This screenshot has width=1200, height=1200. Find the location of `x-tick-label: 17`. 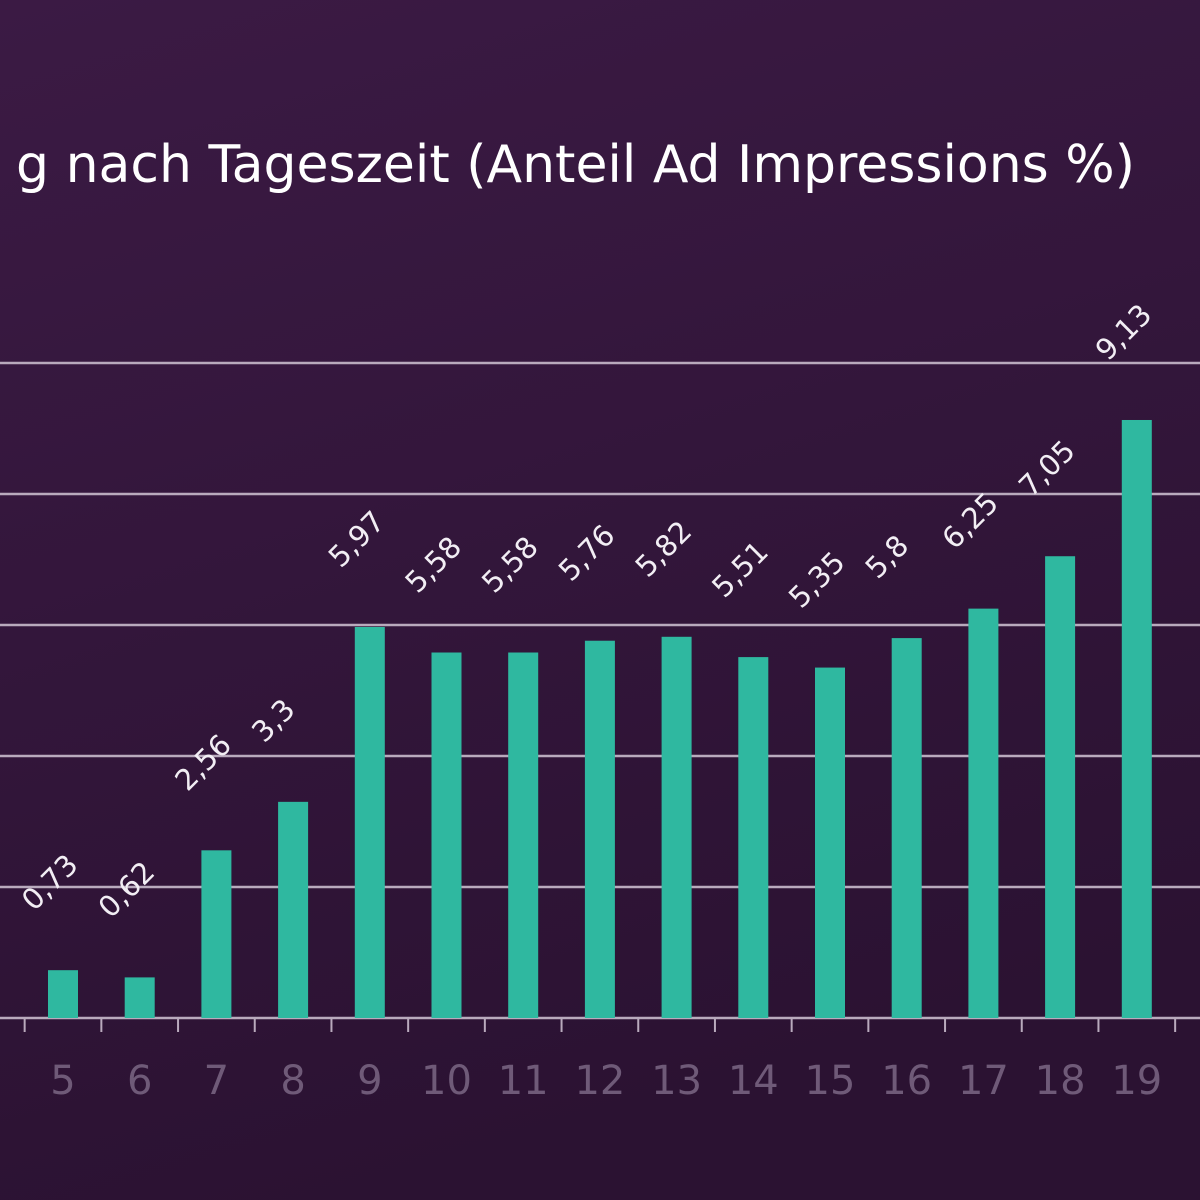

x-tick-label: 17 is located at coordinates (983, 1081).